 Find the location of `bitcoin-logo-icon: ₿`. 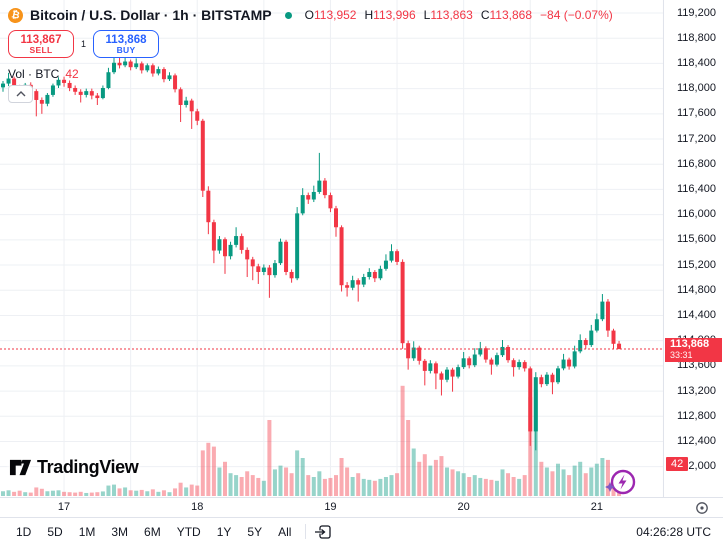

bitcoin-logo-icon: ₿ is located at coordinates (15, 15).